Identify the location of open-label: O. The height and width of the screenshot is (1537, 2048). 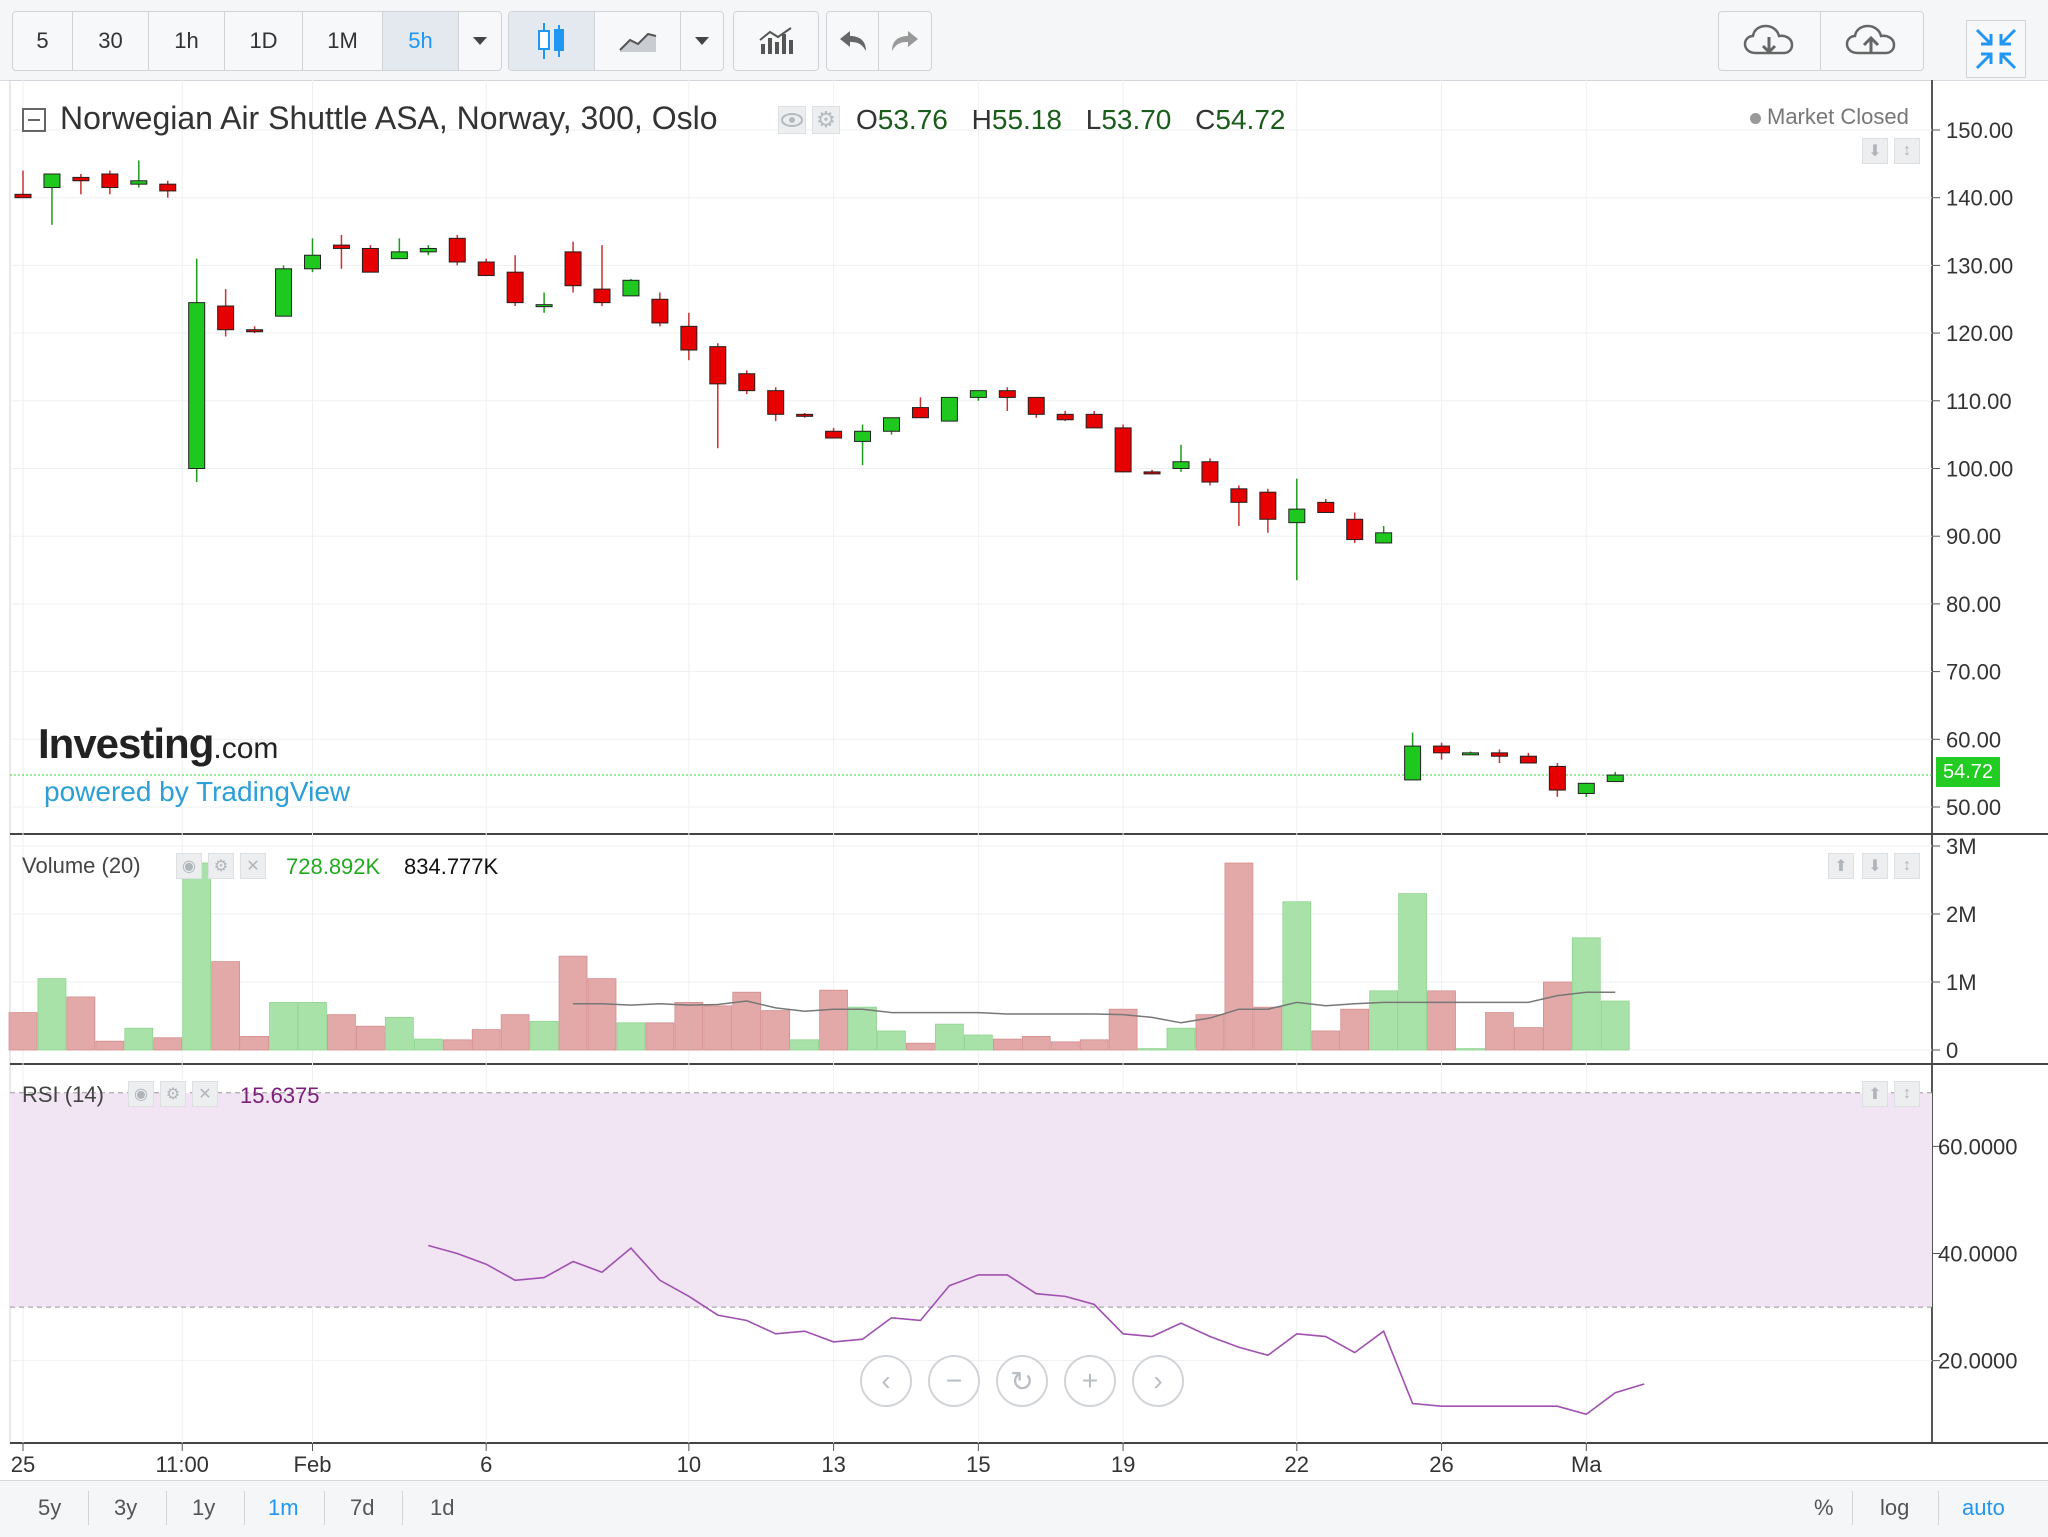
(867, 119).